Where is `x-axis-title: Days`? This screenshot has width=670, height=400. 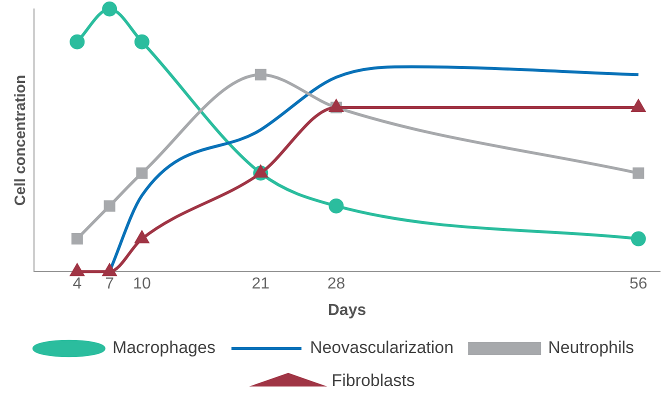
x-axis-title: Days is located at coordinates (347, 310).